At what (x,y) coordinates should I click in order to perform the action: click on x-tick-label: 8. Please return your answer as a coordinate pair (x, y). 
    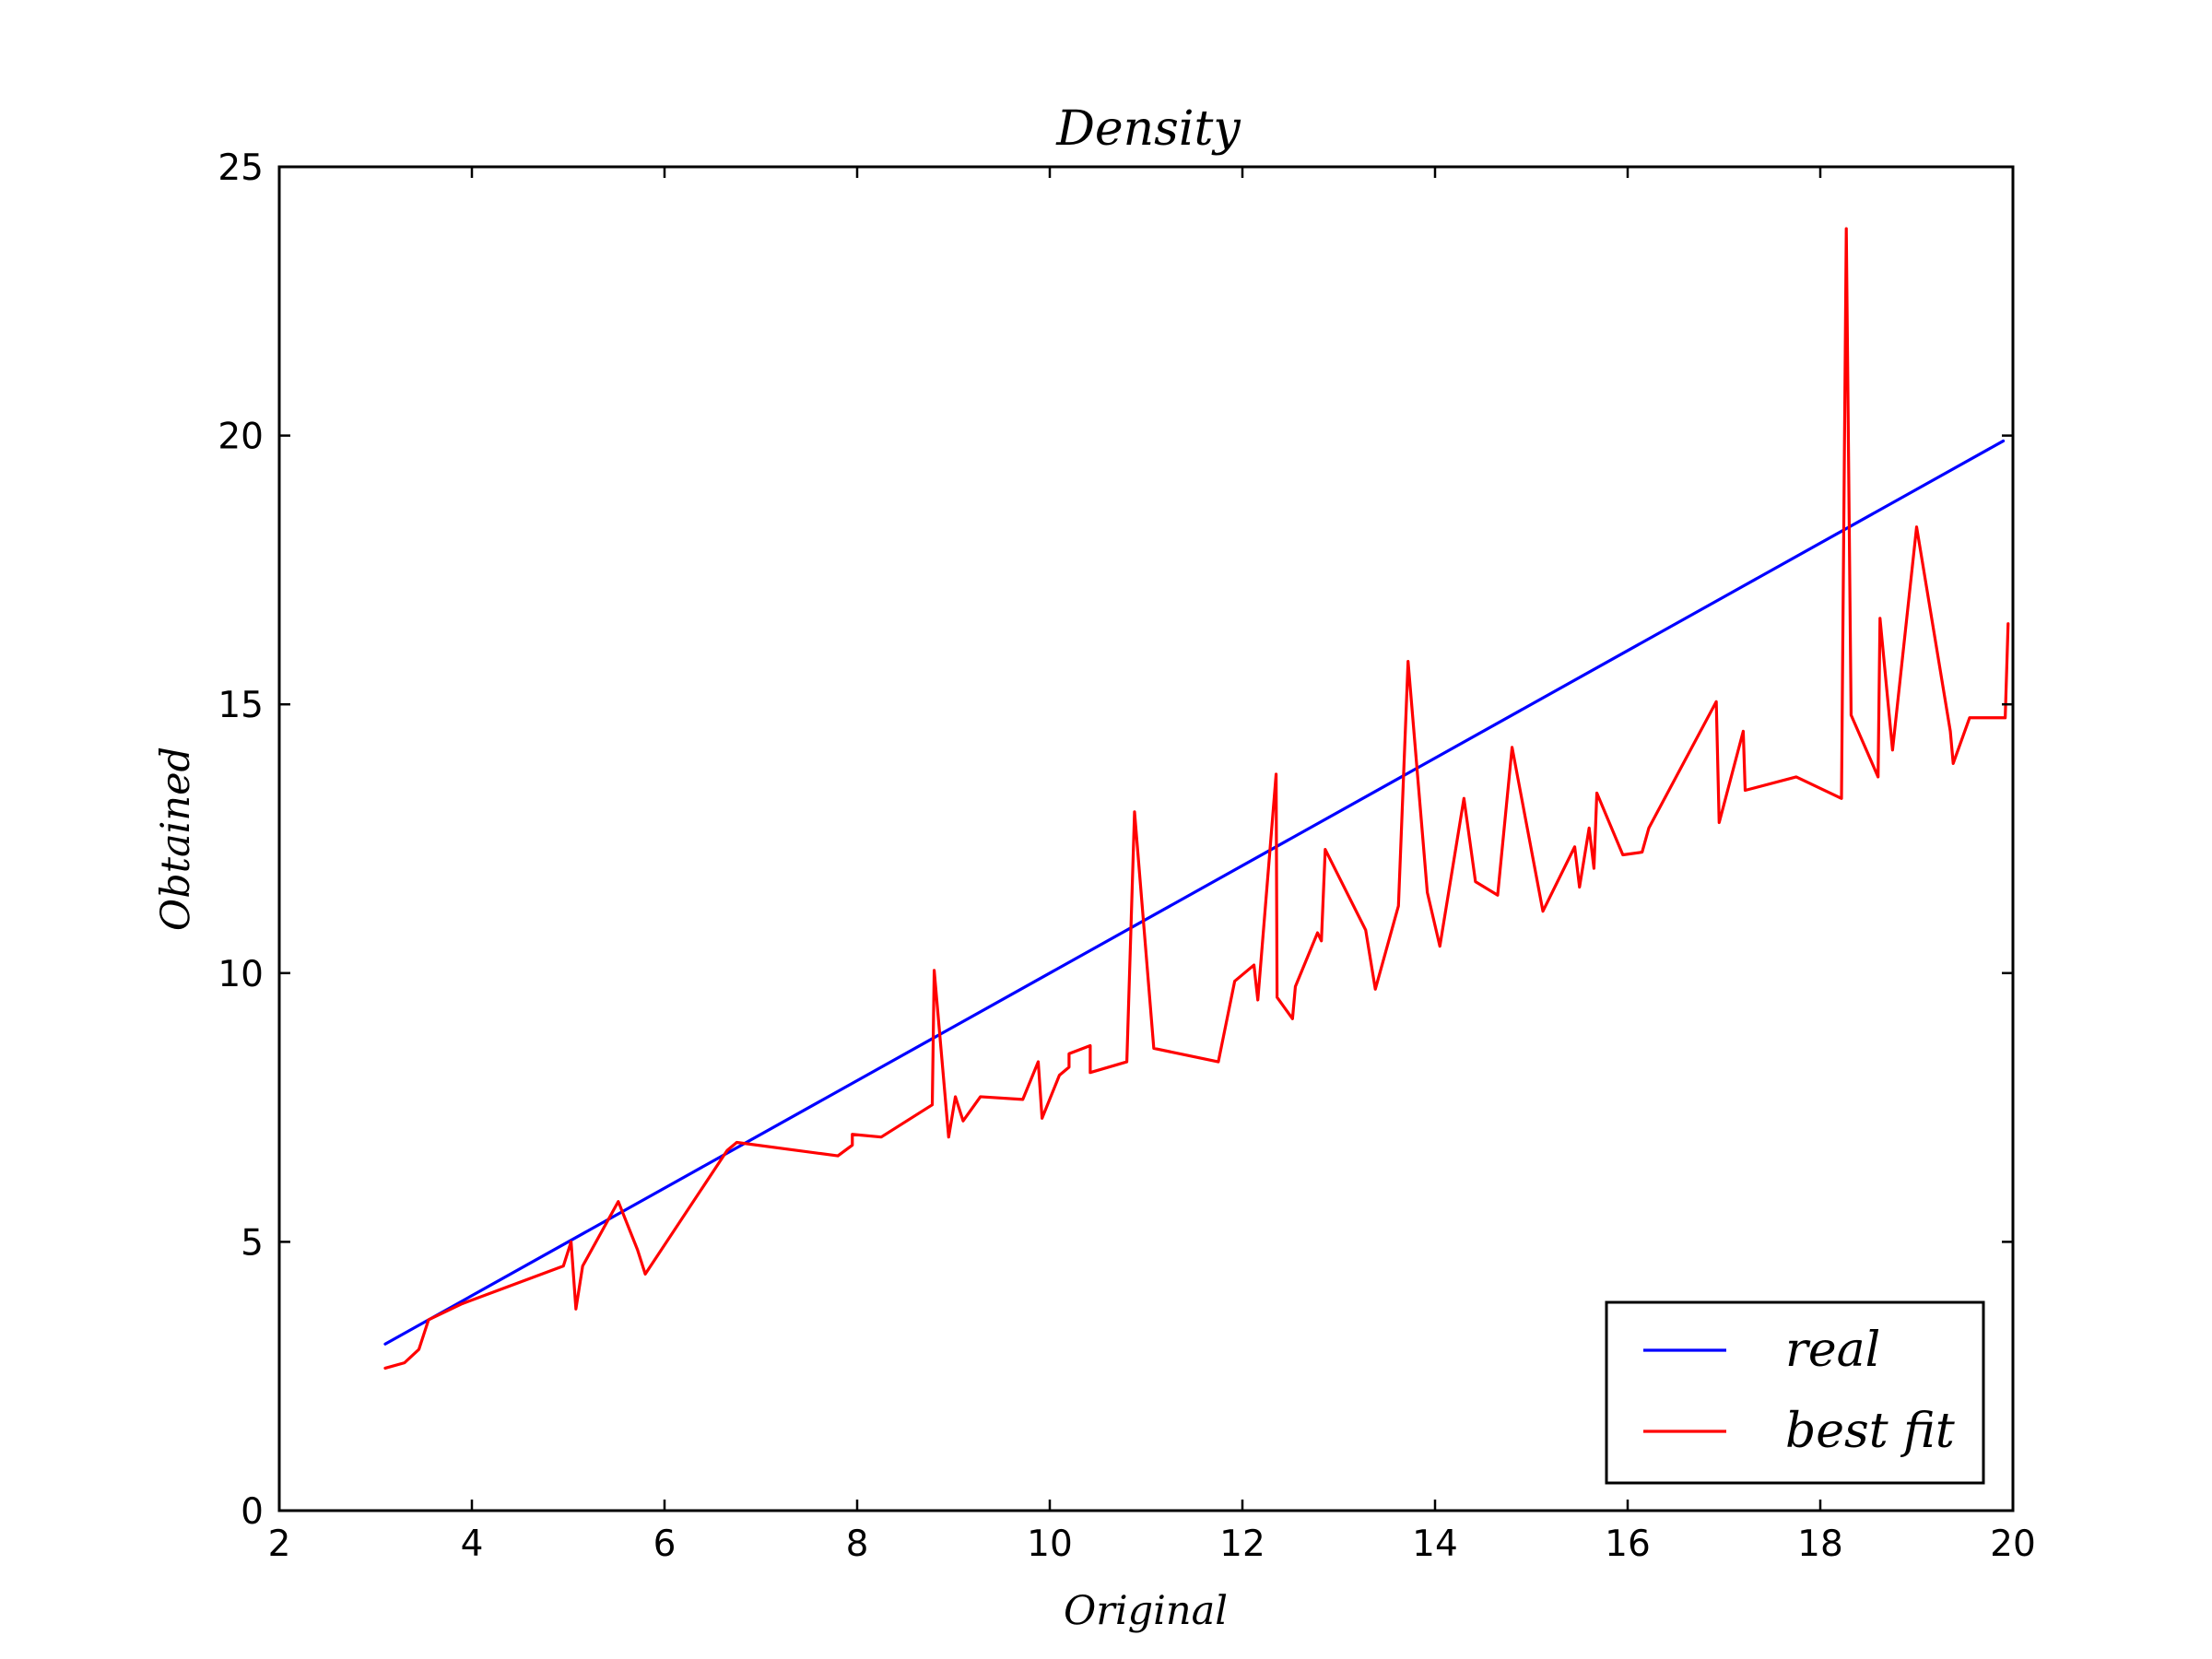
    Looking at the image, I should click on (857, 1544).